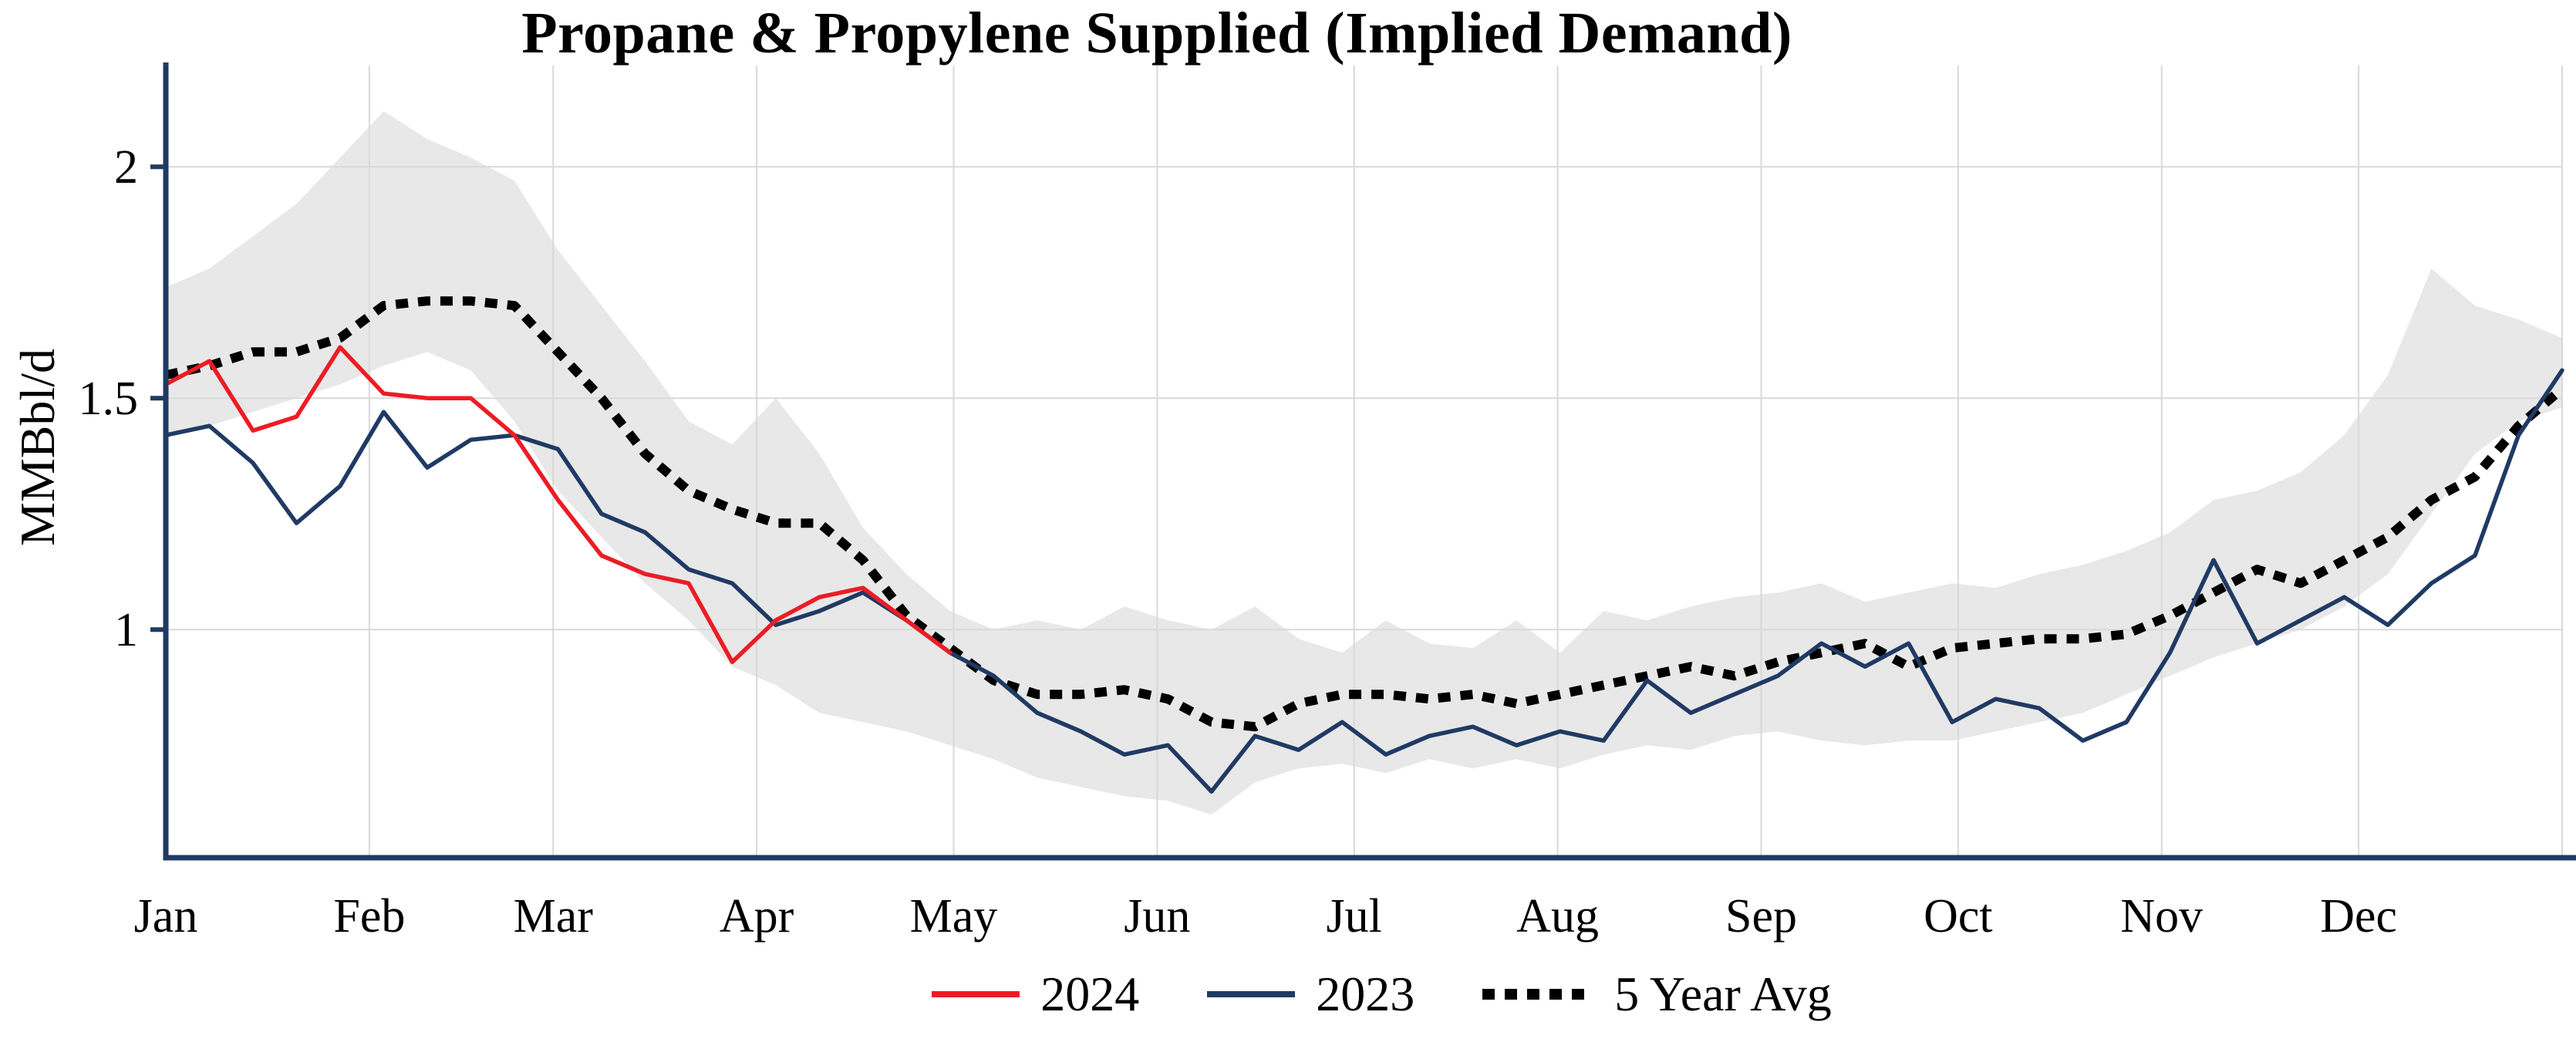  I want to click on legend-label-2023: 2023, so click(1365, 994).